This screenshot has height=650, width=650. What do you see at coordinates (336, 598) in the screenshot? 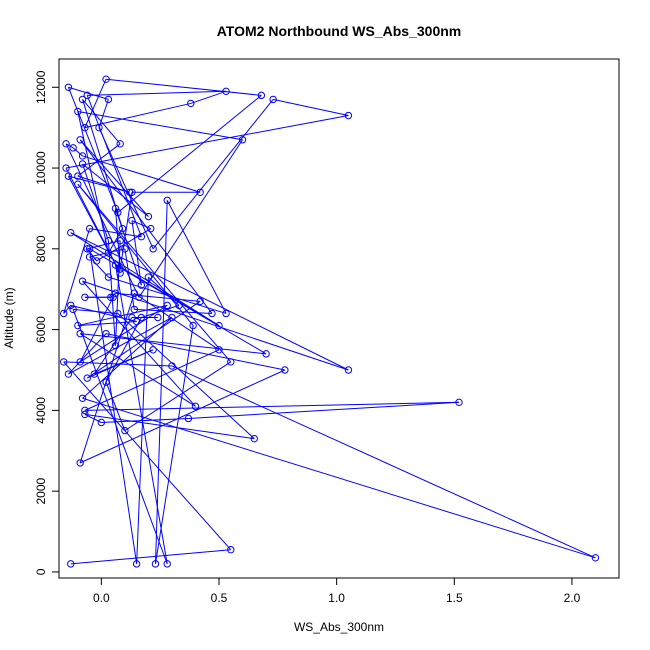
I see `x-tick-label: 1.0` at bounding box center [336, 598].